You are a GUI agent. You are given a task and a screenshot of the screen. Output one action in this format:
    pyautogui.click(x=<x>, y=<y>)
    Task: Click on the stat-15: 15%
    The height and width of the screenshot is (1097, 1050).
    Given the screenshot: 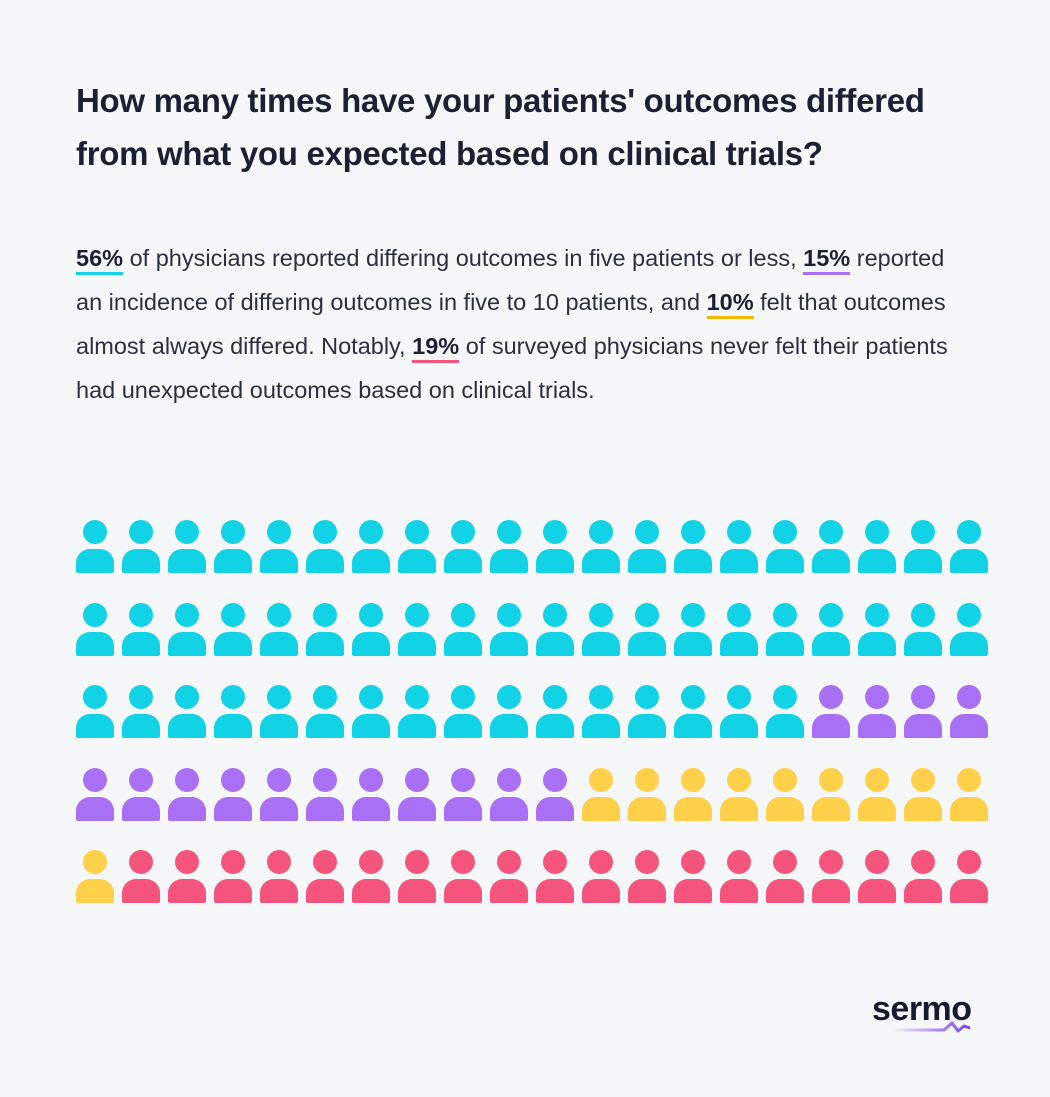 What is the action you would take?
    pyautogui.click(x=827, y=260)
    